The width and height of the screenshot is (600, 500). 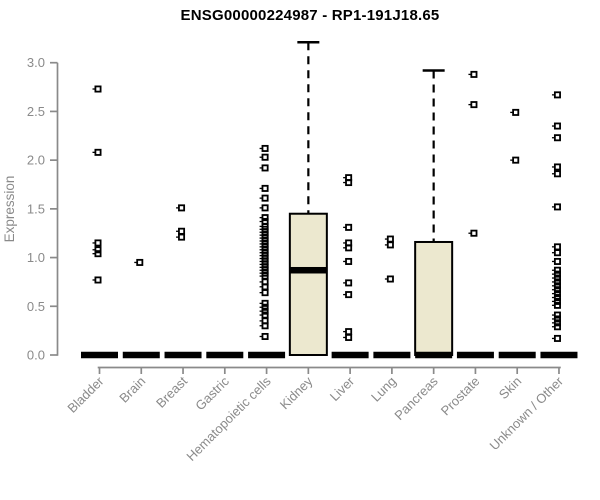 I want to click on x-tick-label: Lung, so click(x=383, y=389).